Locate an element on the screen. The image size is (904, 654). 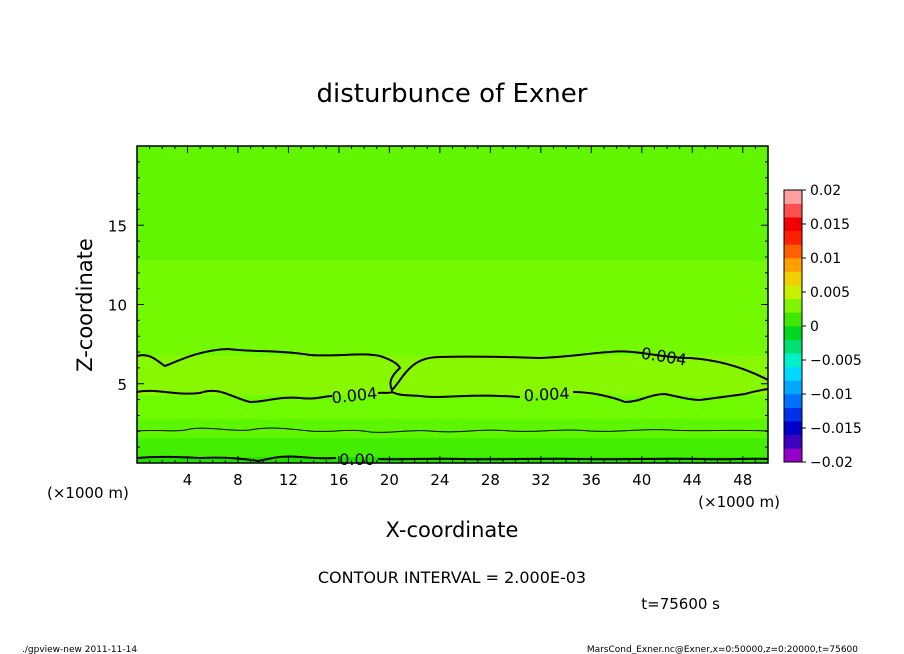
colorbar-tick-label: −0.005 is located at coordinates (836, 361).